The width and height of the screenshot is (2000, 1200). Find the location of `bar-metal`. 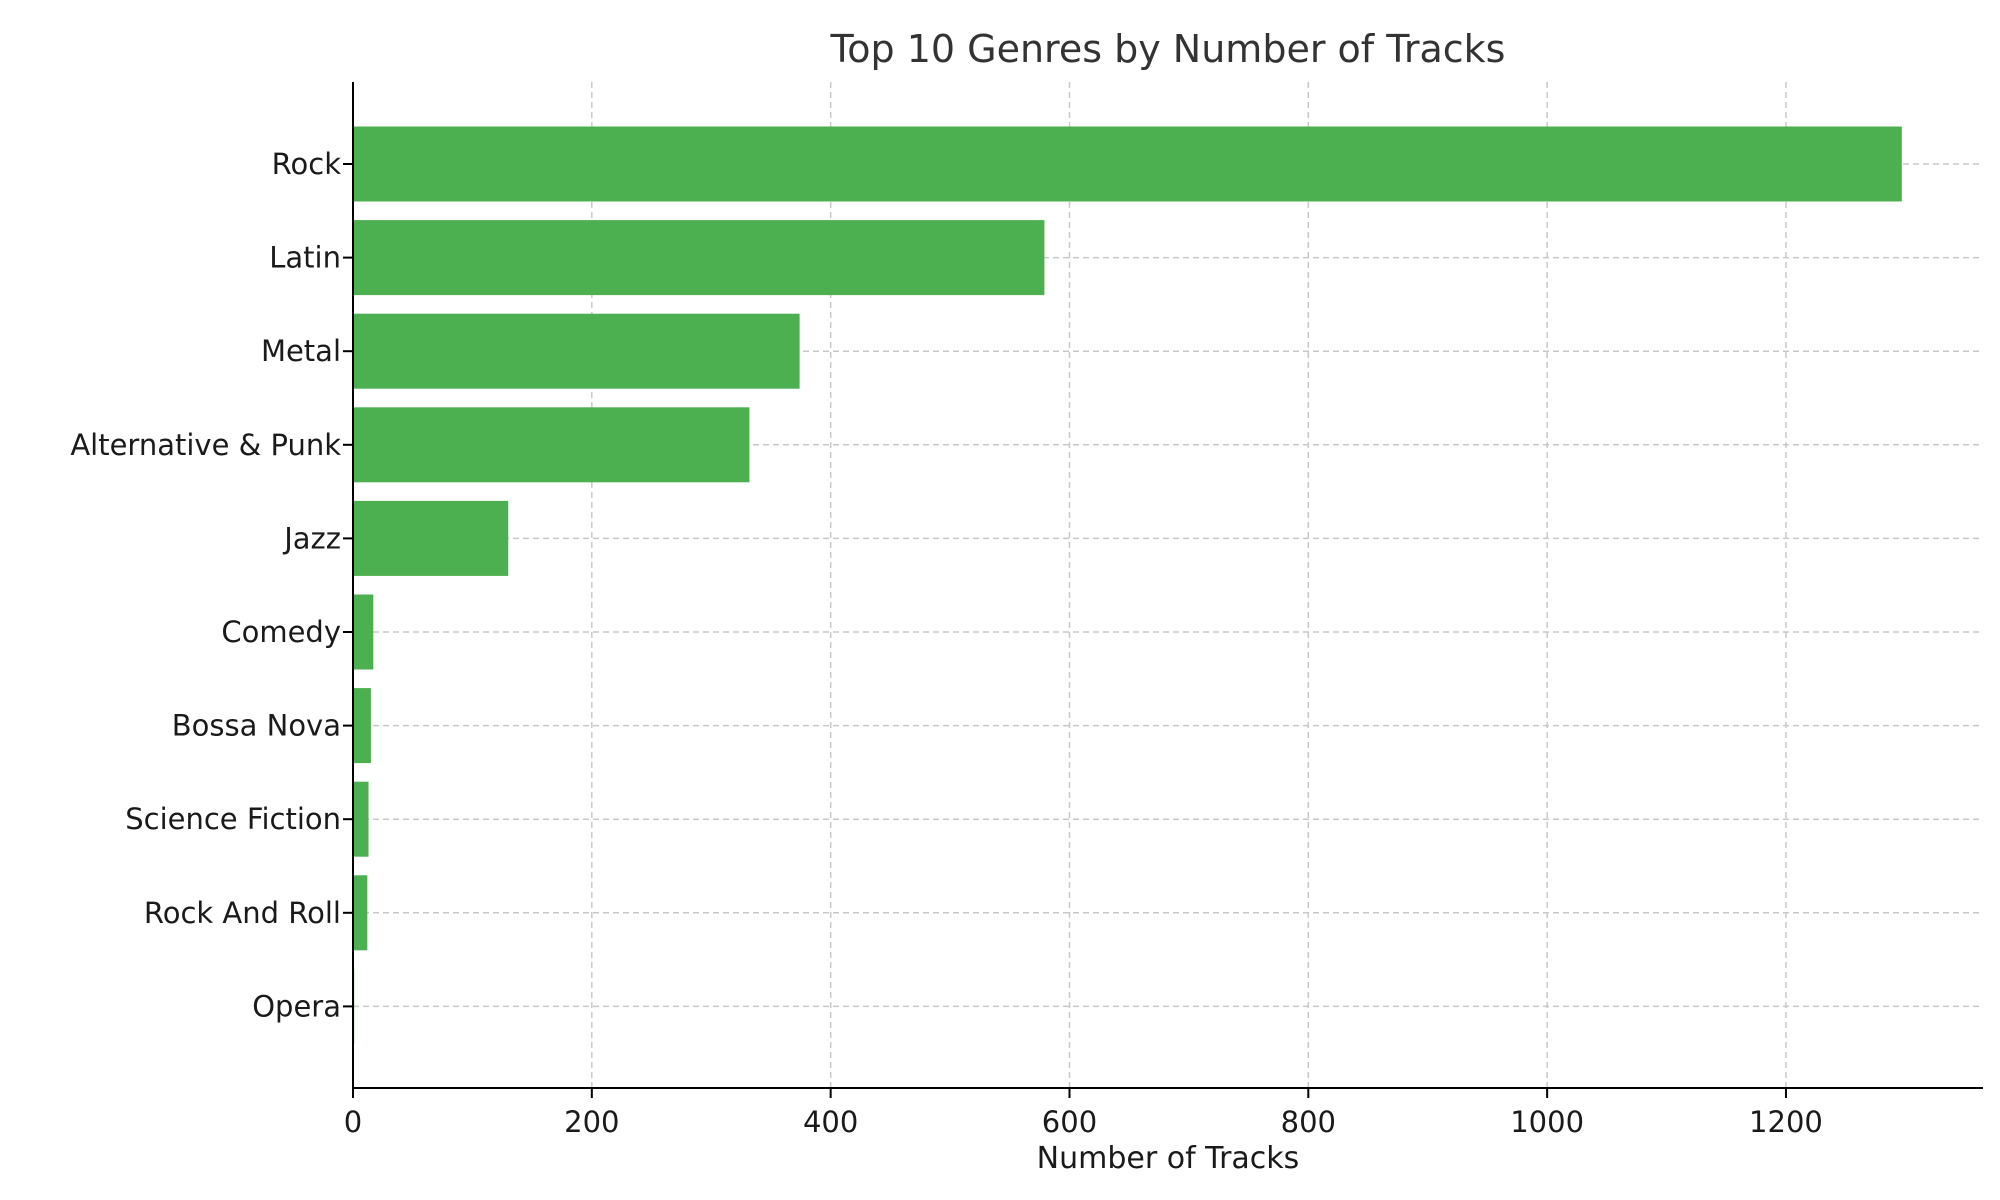

bar-metal is located at coordinates (576, 351).